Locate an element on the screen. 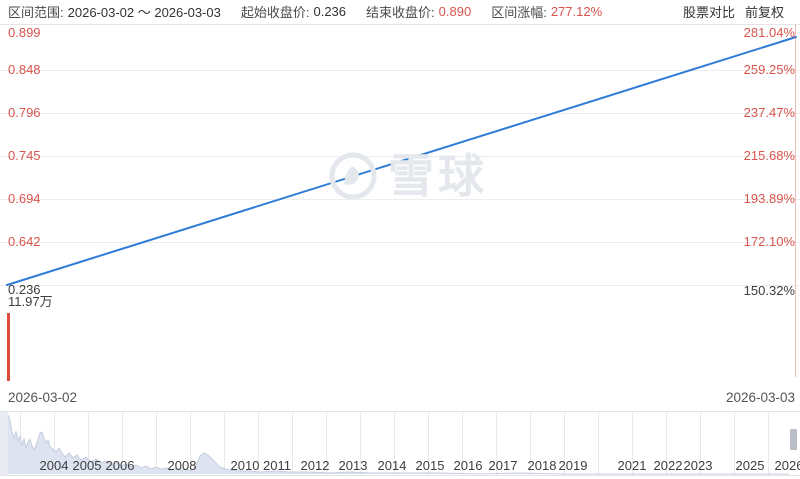  price-tick: 0.848 is located at coordinates (24, 69).